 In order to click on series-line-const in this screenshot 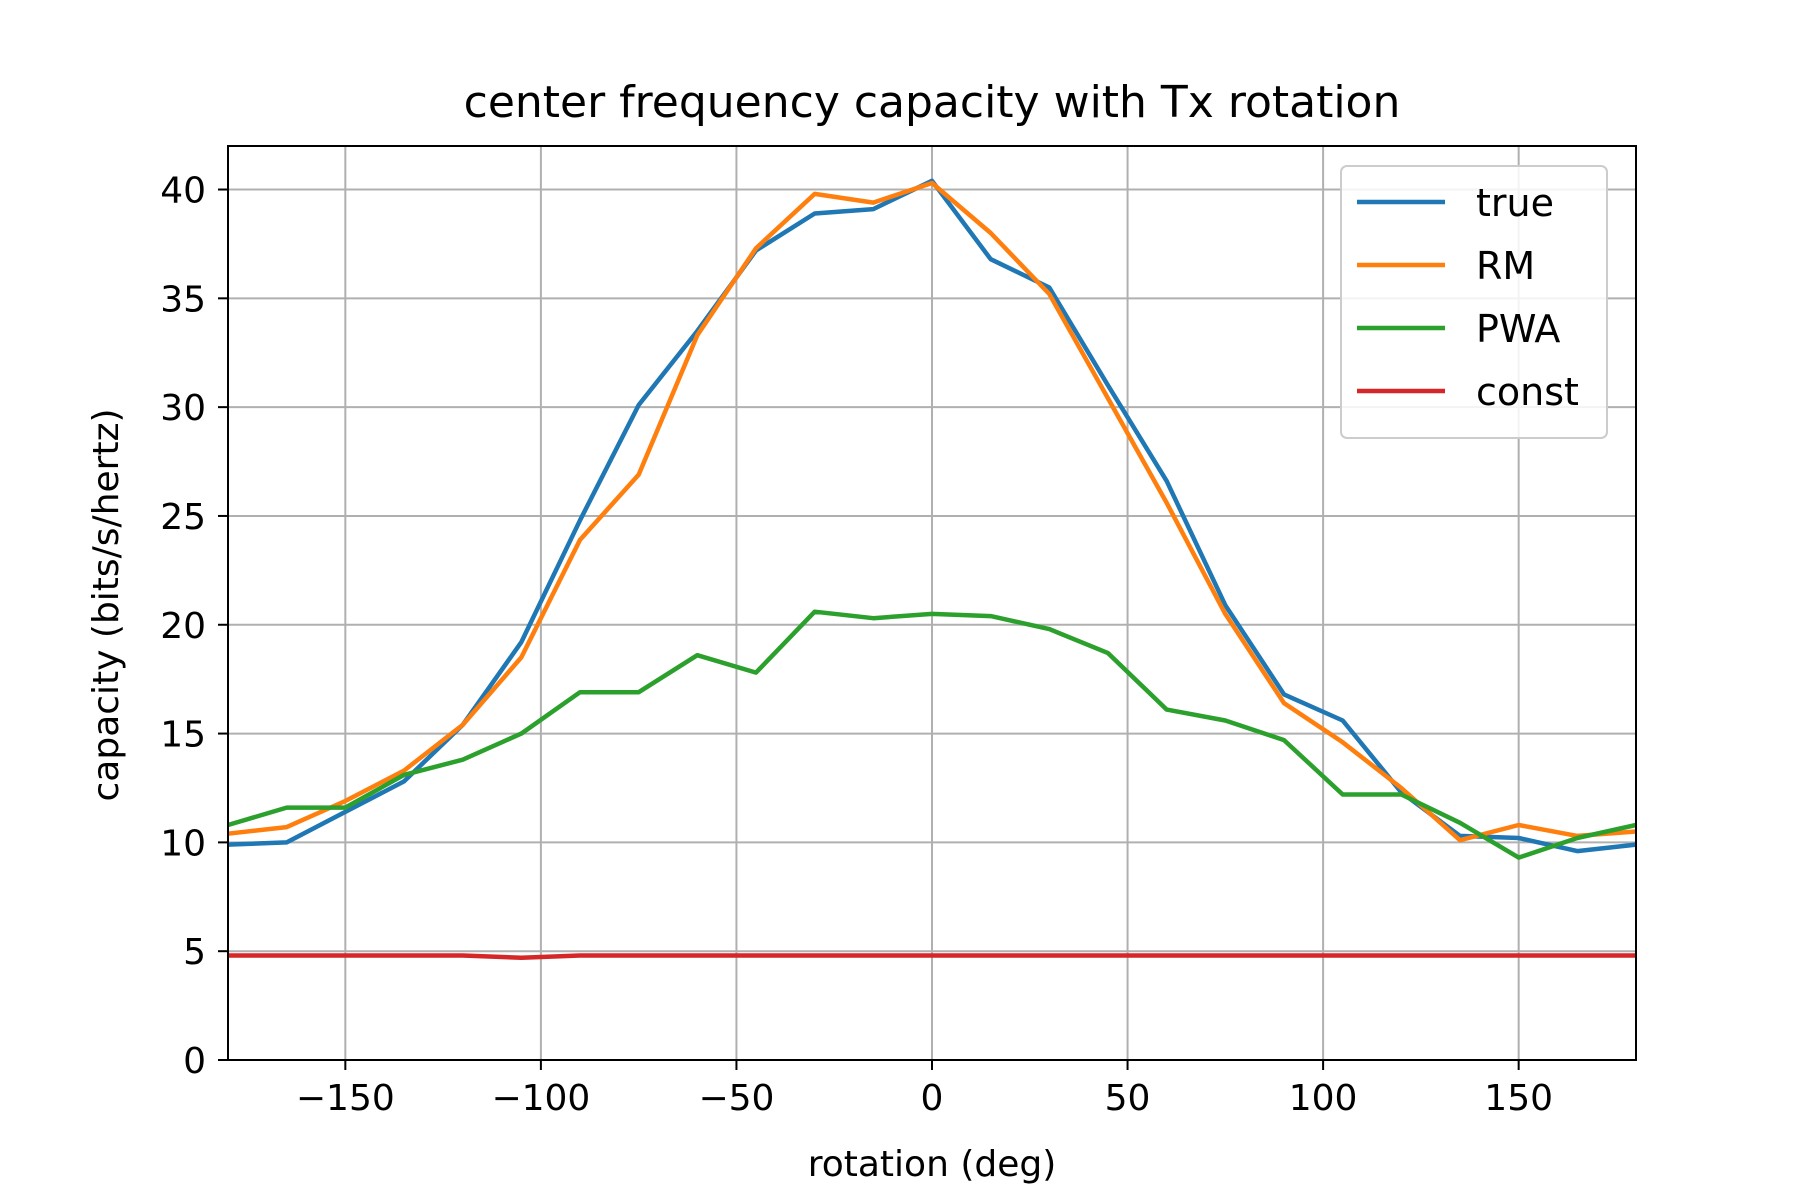, I will do `click(932, 956)`.